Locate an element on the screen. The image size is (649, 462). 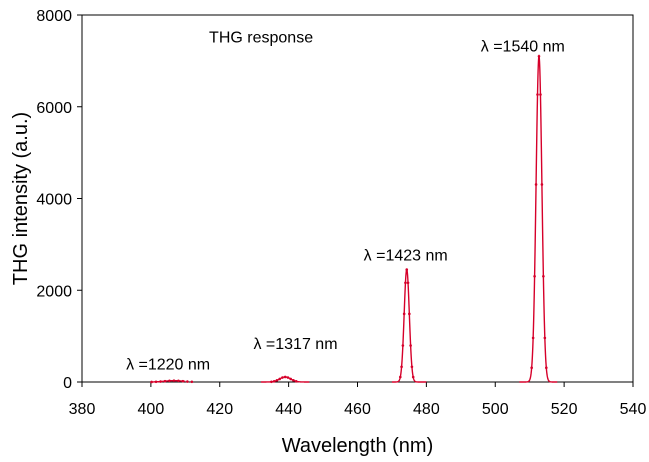
y-tick-label: 6000 is located at coordinates (54, 108).